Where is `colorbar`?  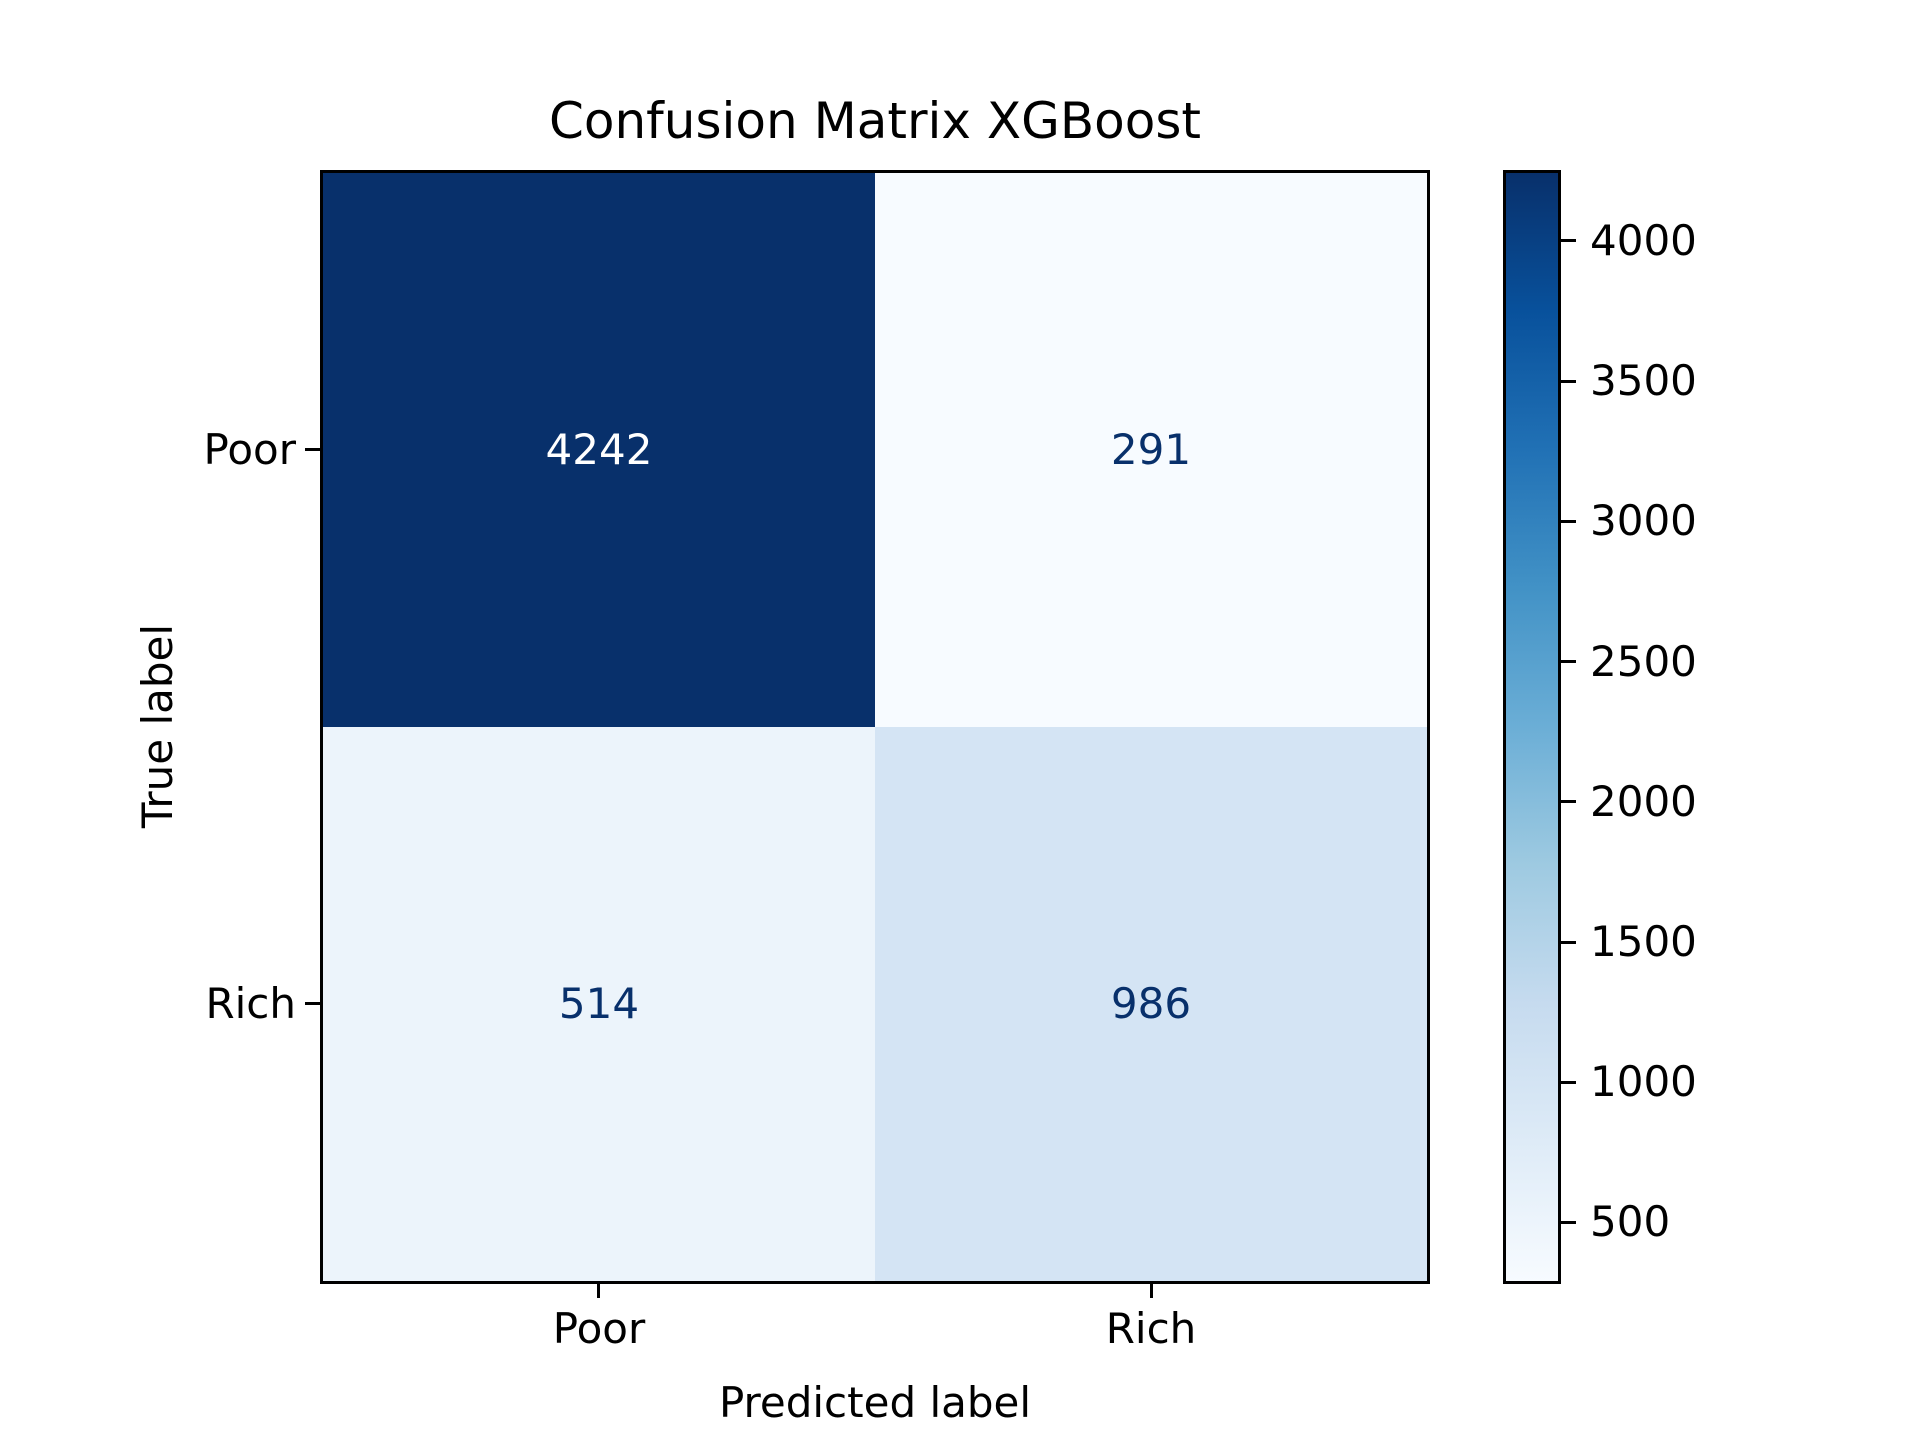 colorbar is located at coordinates (1532, 727).